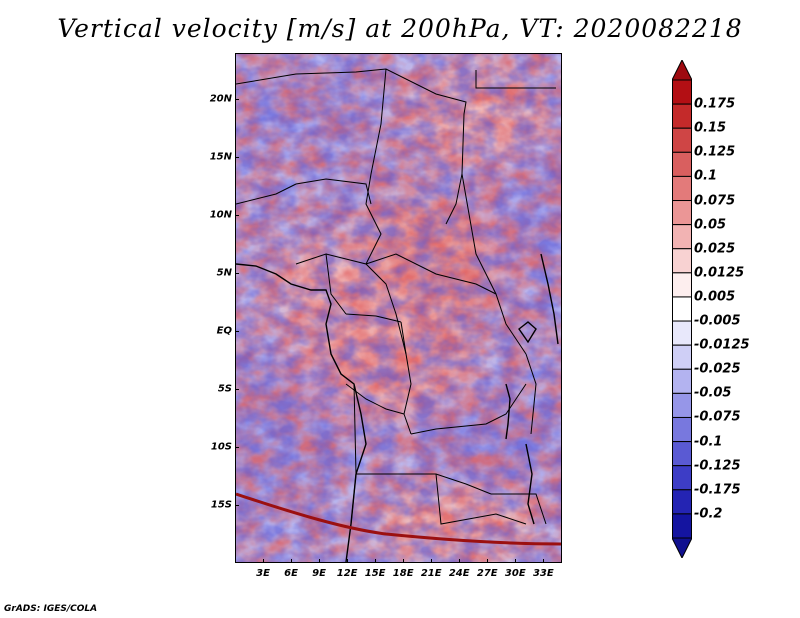 The width and height of the screenshot is (800, 618). Describe the element at coordinates (715, 104) in the screenshot. I see `colorbar-label: 0.175` at that location.